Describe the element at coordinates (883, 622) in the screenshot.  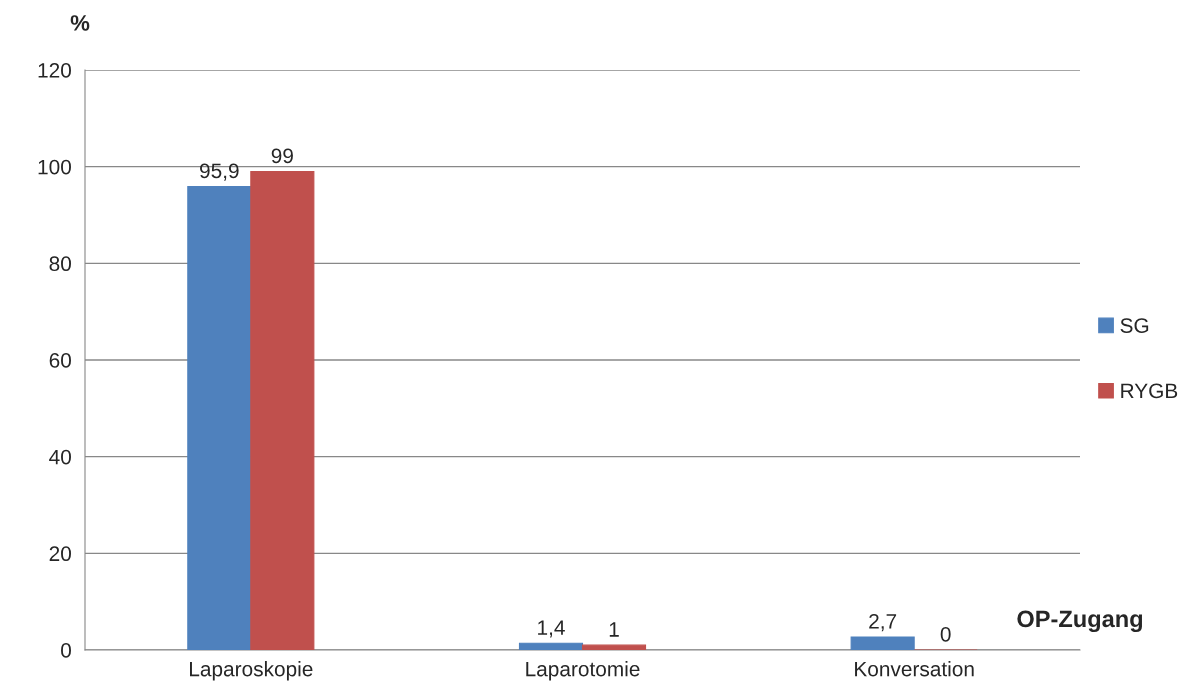
I see `data-label: 2,7` at that location.